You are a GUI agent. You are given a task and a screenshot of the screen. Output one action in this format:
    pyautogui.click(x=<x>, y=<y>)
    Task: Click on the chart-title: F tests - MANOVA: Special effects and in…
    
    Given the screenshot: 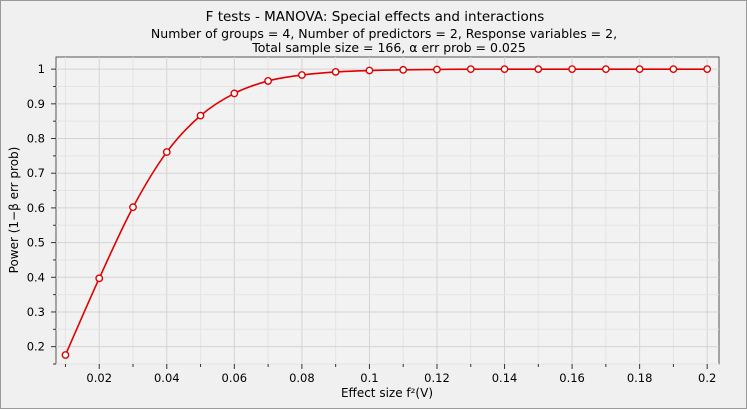 What is the action you would take?
    pyautogui.click(x=375, y=17)
    